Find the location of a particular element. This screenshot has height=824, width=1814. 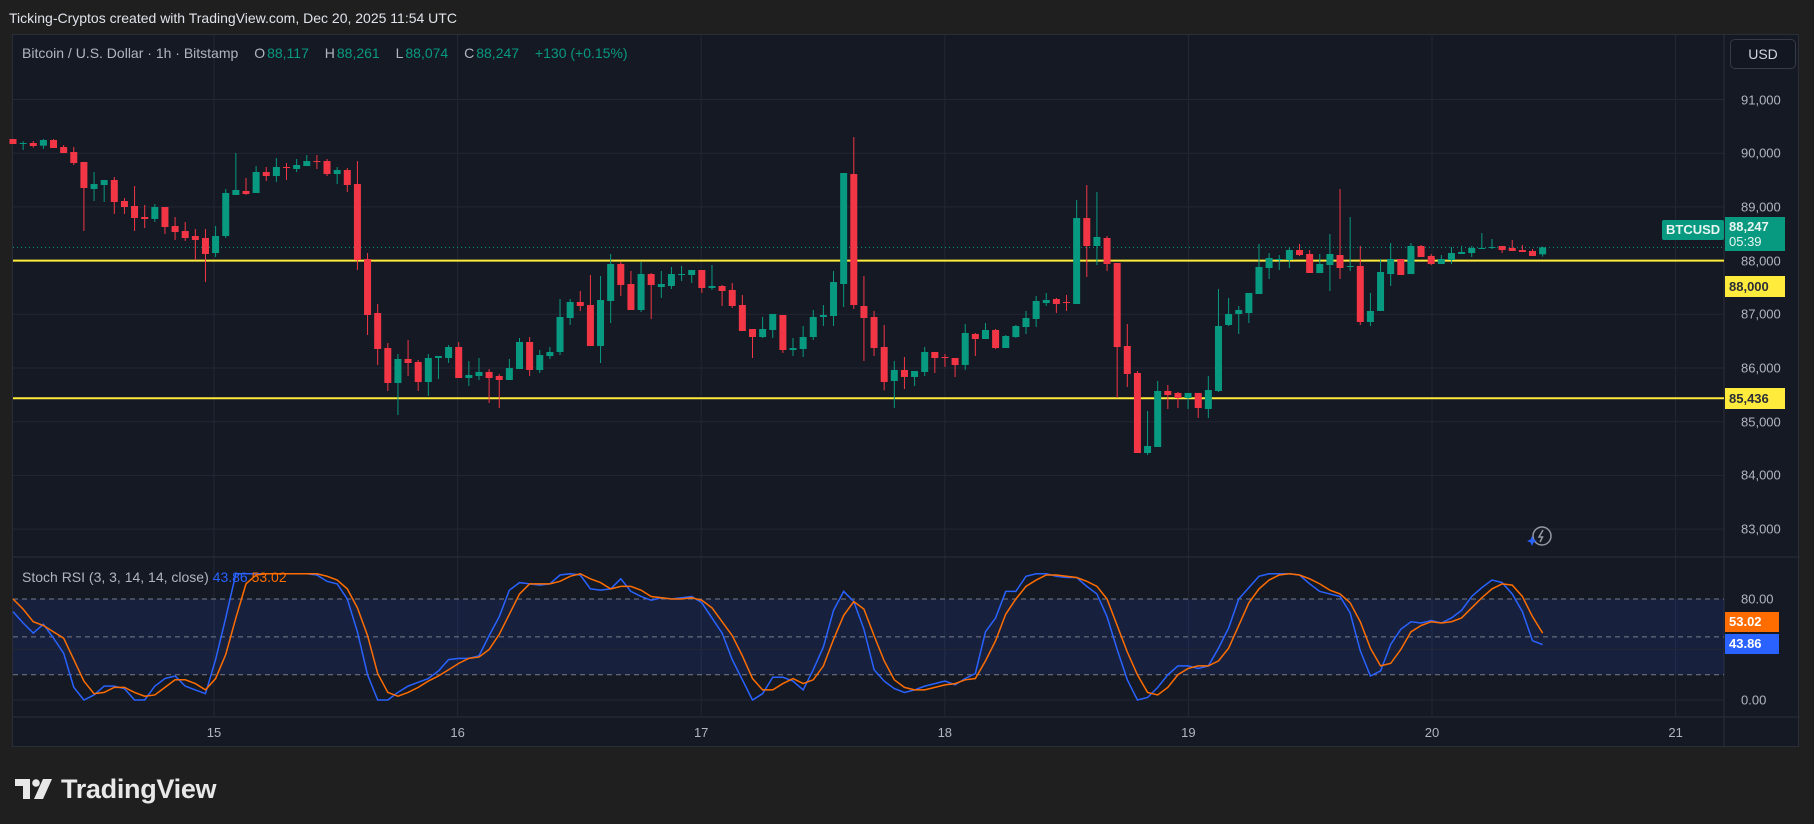

price-axis-tick: 84,000 is located at coordinates (1761, 475).